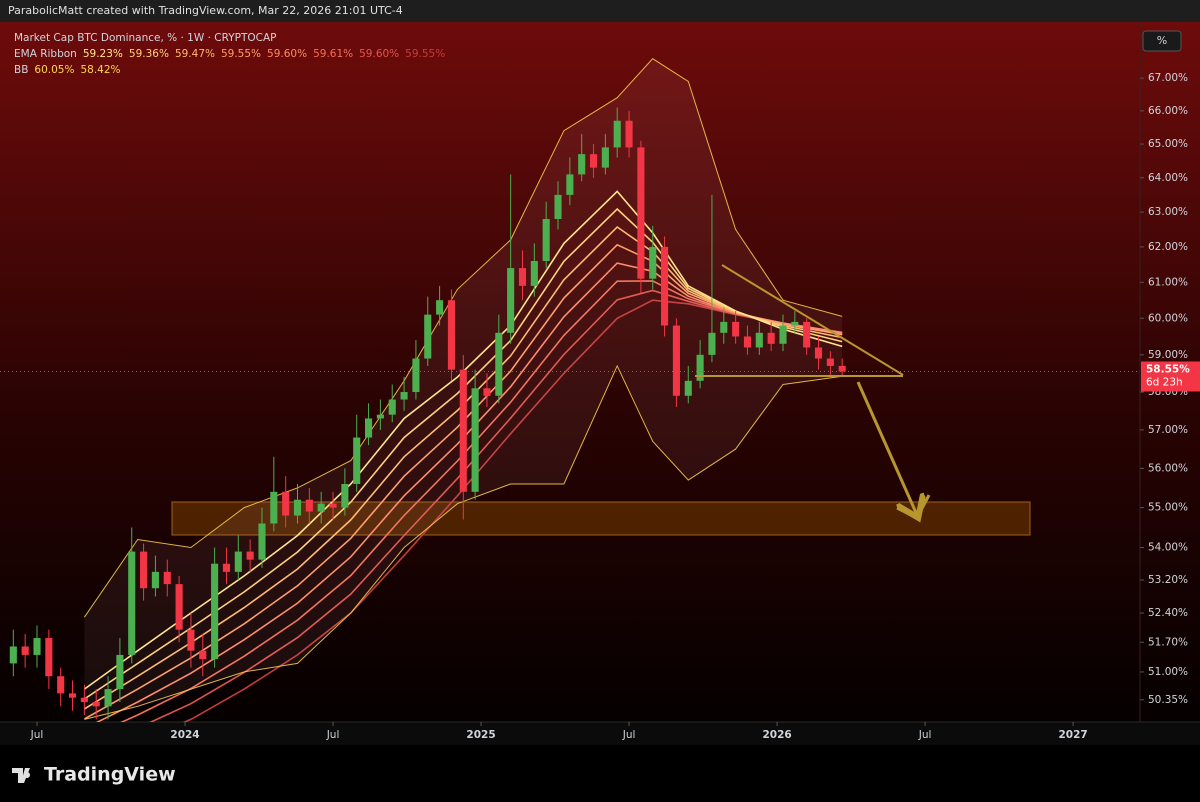  I want to click on x-tick-label: 2027, so click(1072, 735).